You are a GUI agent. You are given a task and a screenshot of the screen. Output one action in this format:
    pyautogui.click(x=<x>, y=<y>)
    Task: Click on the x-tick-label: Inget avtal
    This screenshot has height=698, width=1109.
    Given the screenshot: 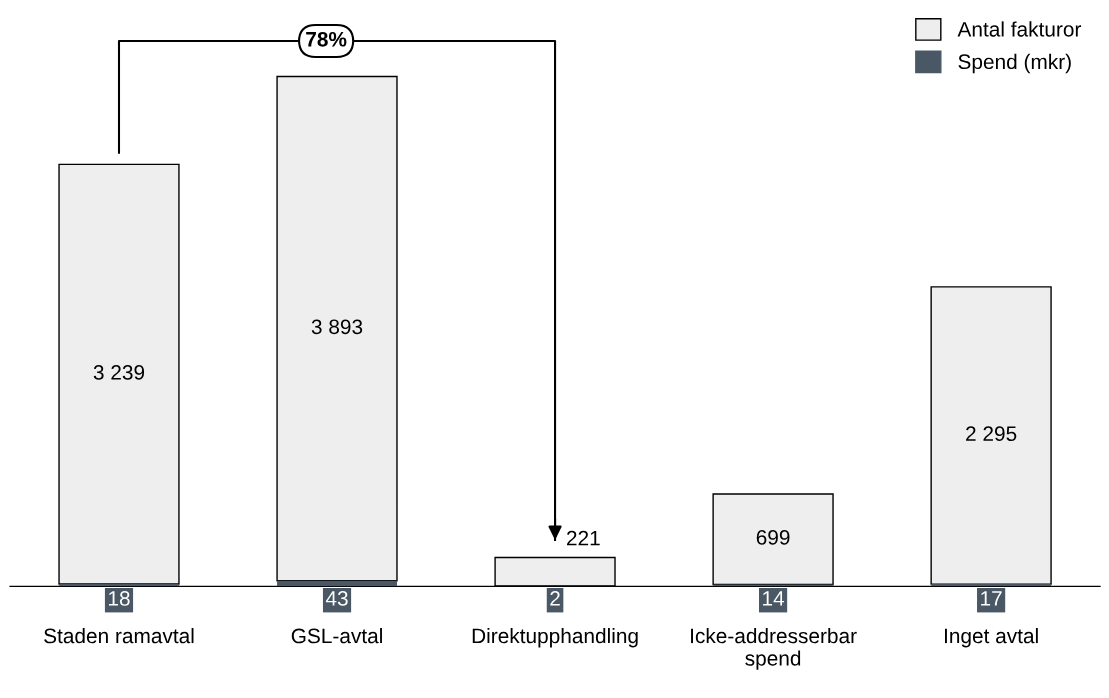 What is the action you would take?
    pyautogui.click(x=991, y=637)
    